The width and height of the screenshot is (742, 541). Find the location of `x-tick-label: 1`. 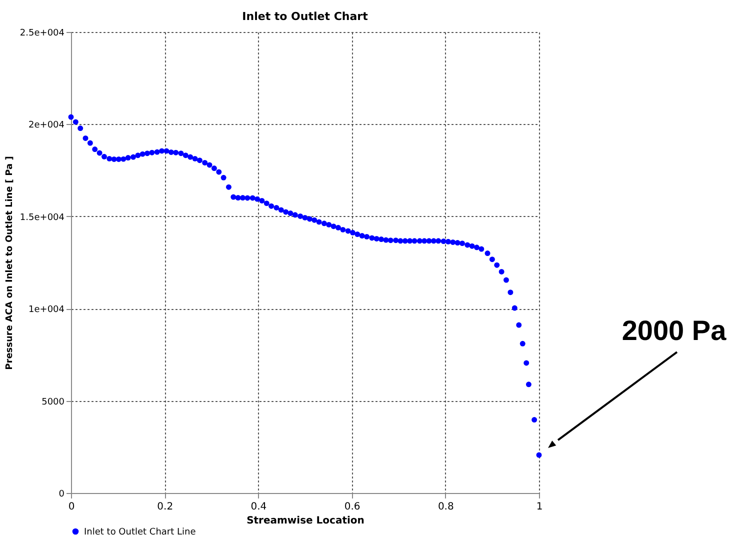

x-tick-label: 1 is located at coordinates (539, 507).